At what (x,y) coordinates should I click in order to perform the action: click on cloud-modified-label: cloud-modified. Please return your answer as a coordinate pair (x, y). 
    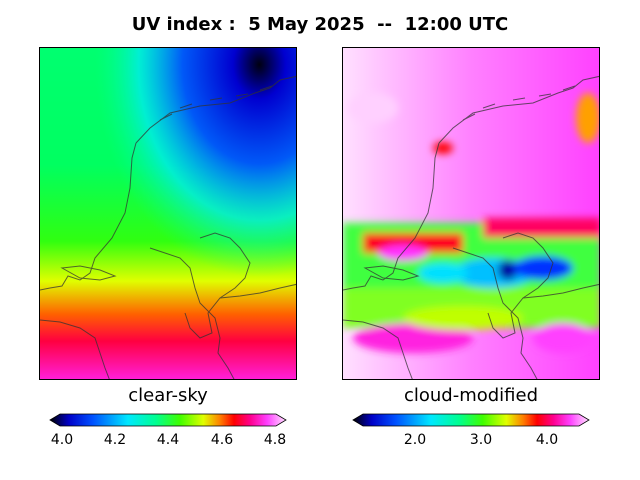
    Looking at the image, I should click on (471, 395).